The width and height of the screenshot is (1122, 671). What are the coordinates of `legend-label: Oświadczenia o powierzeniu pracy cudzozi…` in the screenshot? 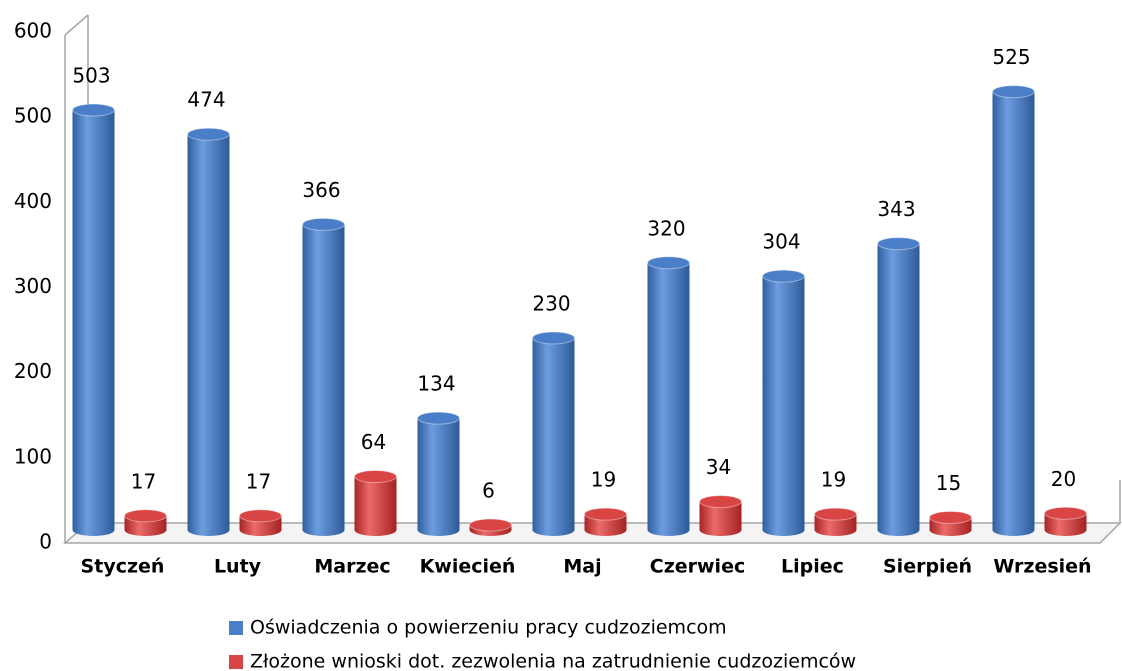 It's located at (488, 628).